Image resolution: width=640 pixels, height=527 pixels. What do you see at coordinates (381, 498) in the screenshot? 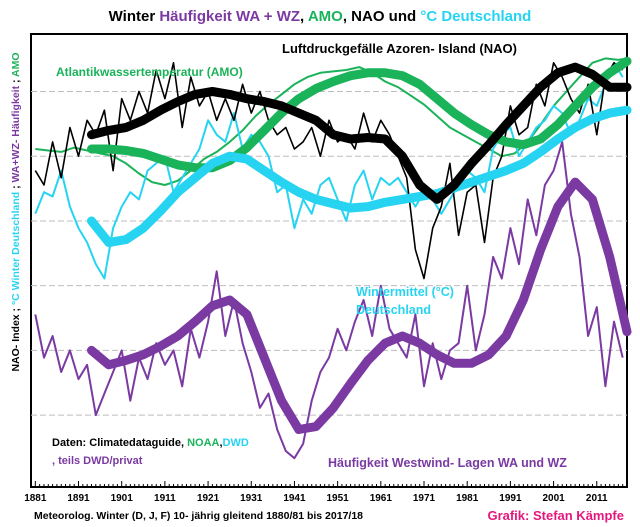
I see `x-tick-label: 1961` at bounding box center [381, 498].